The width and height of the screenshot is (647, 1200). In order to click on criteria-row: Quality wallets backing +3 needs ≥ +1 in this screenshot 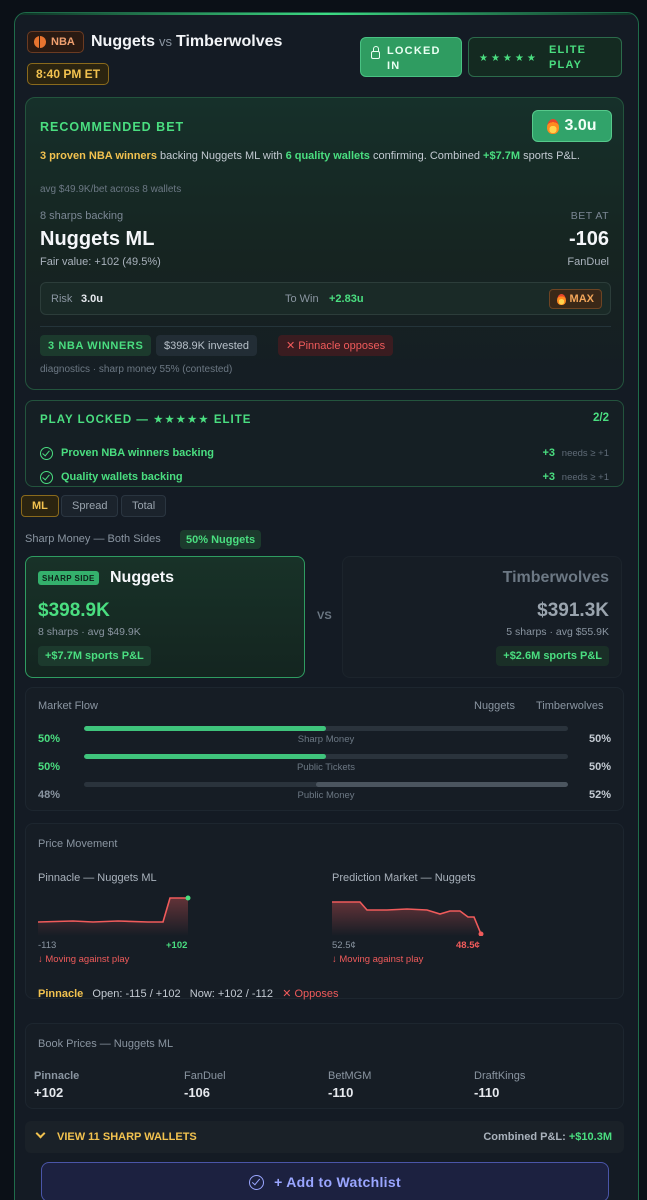, I will do `click(324, 479)`.